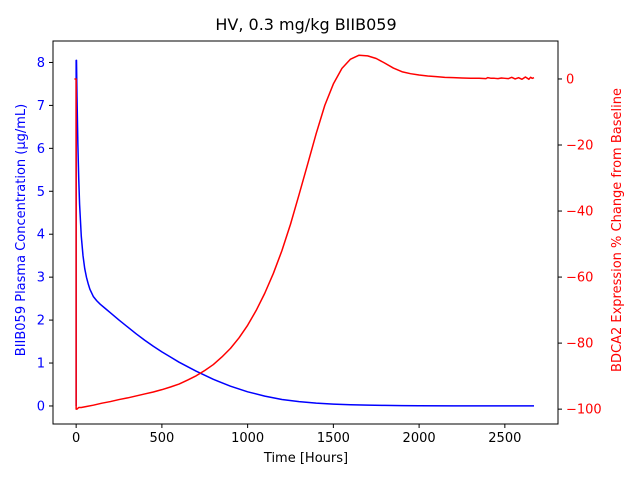 Image resolution: width=640 pixels, height=480 pixels. Describe the element at coordinates (579, 146) in the screenshot. I see `right-y-tick-label: −20` at that location.